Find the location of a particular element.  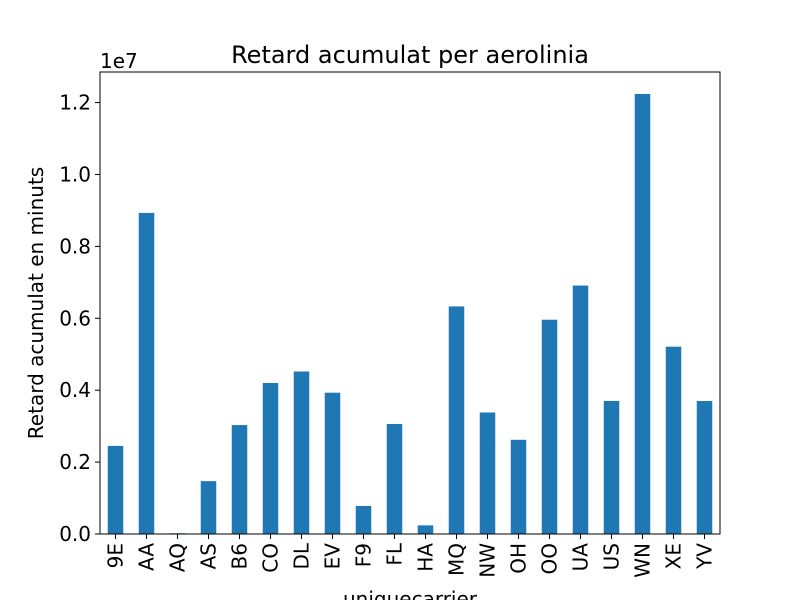

y-tick-label: 1.2 is located at coordinates (75, 103).